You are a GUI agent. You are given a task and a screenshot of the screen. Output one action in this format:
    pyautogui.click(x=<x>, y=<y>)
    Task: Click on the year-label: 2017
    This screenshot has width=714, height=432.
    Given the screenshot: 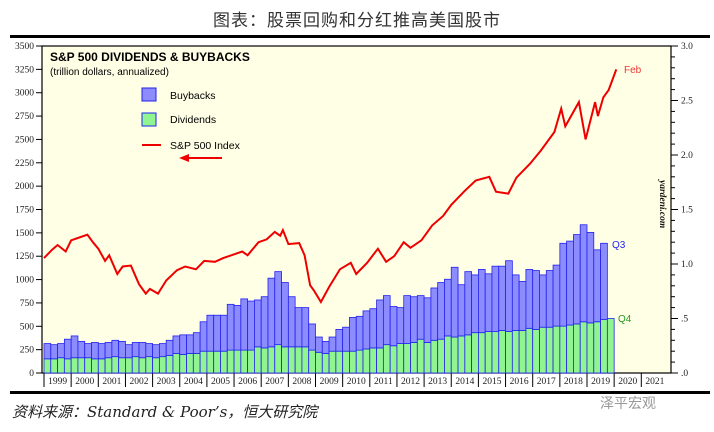 What is the action you would take?
    pyautogui.click(x=546, y=382)
    